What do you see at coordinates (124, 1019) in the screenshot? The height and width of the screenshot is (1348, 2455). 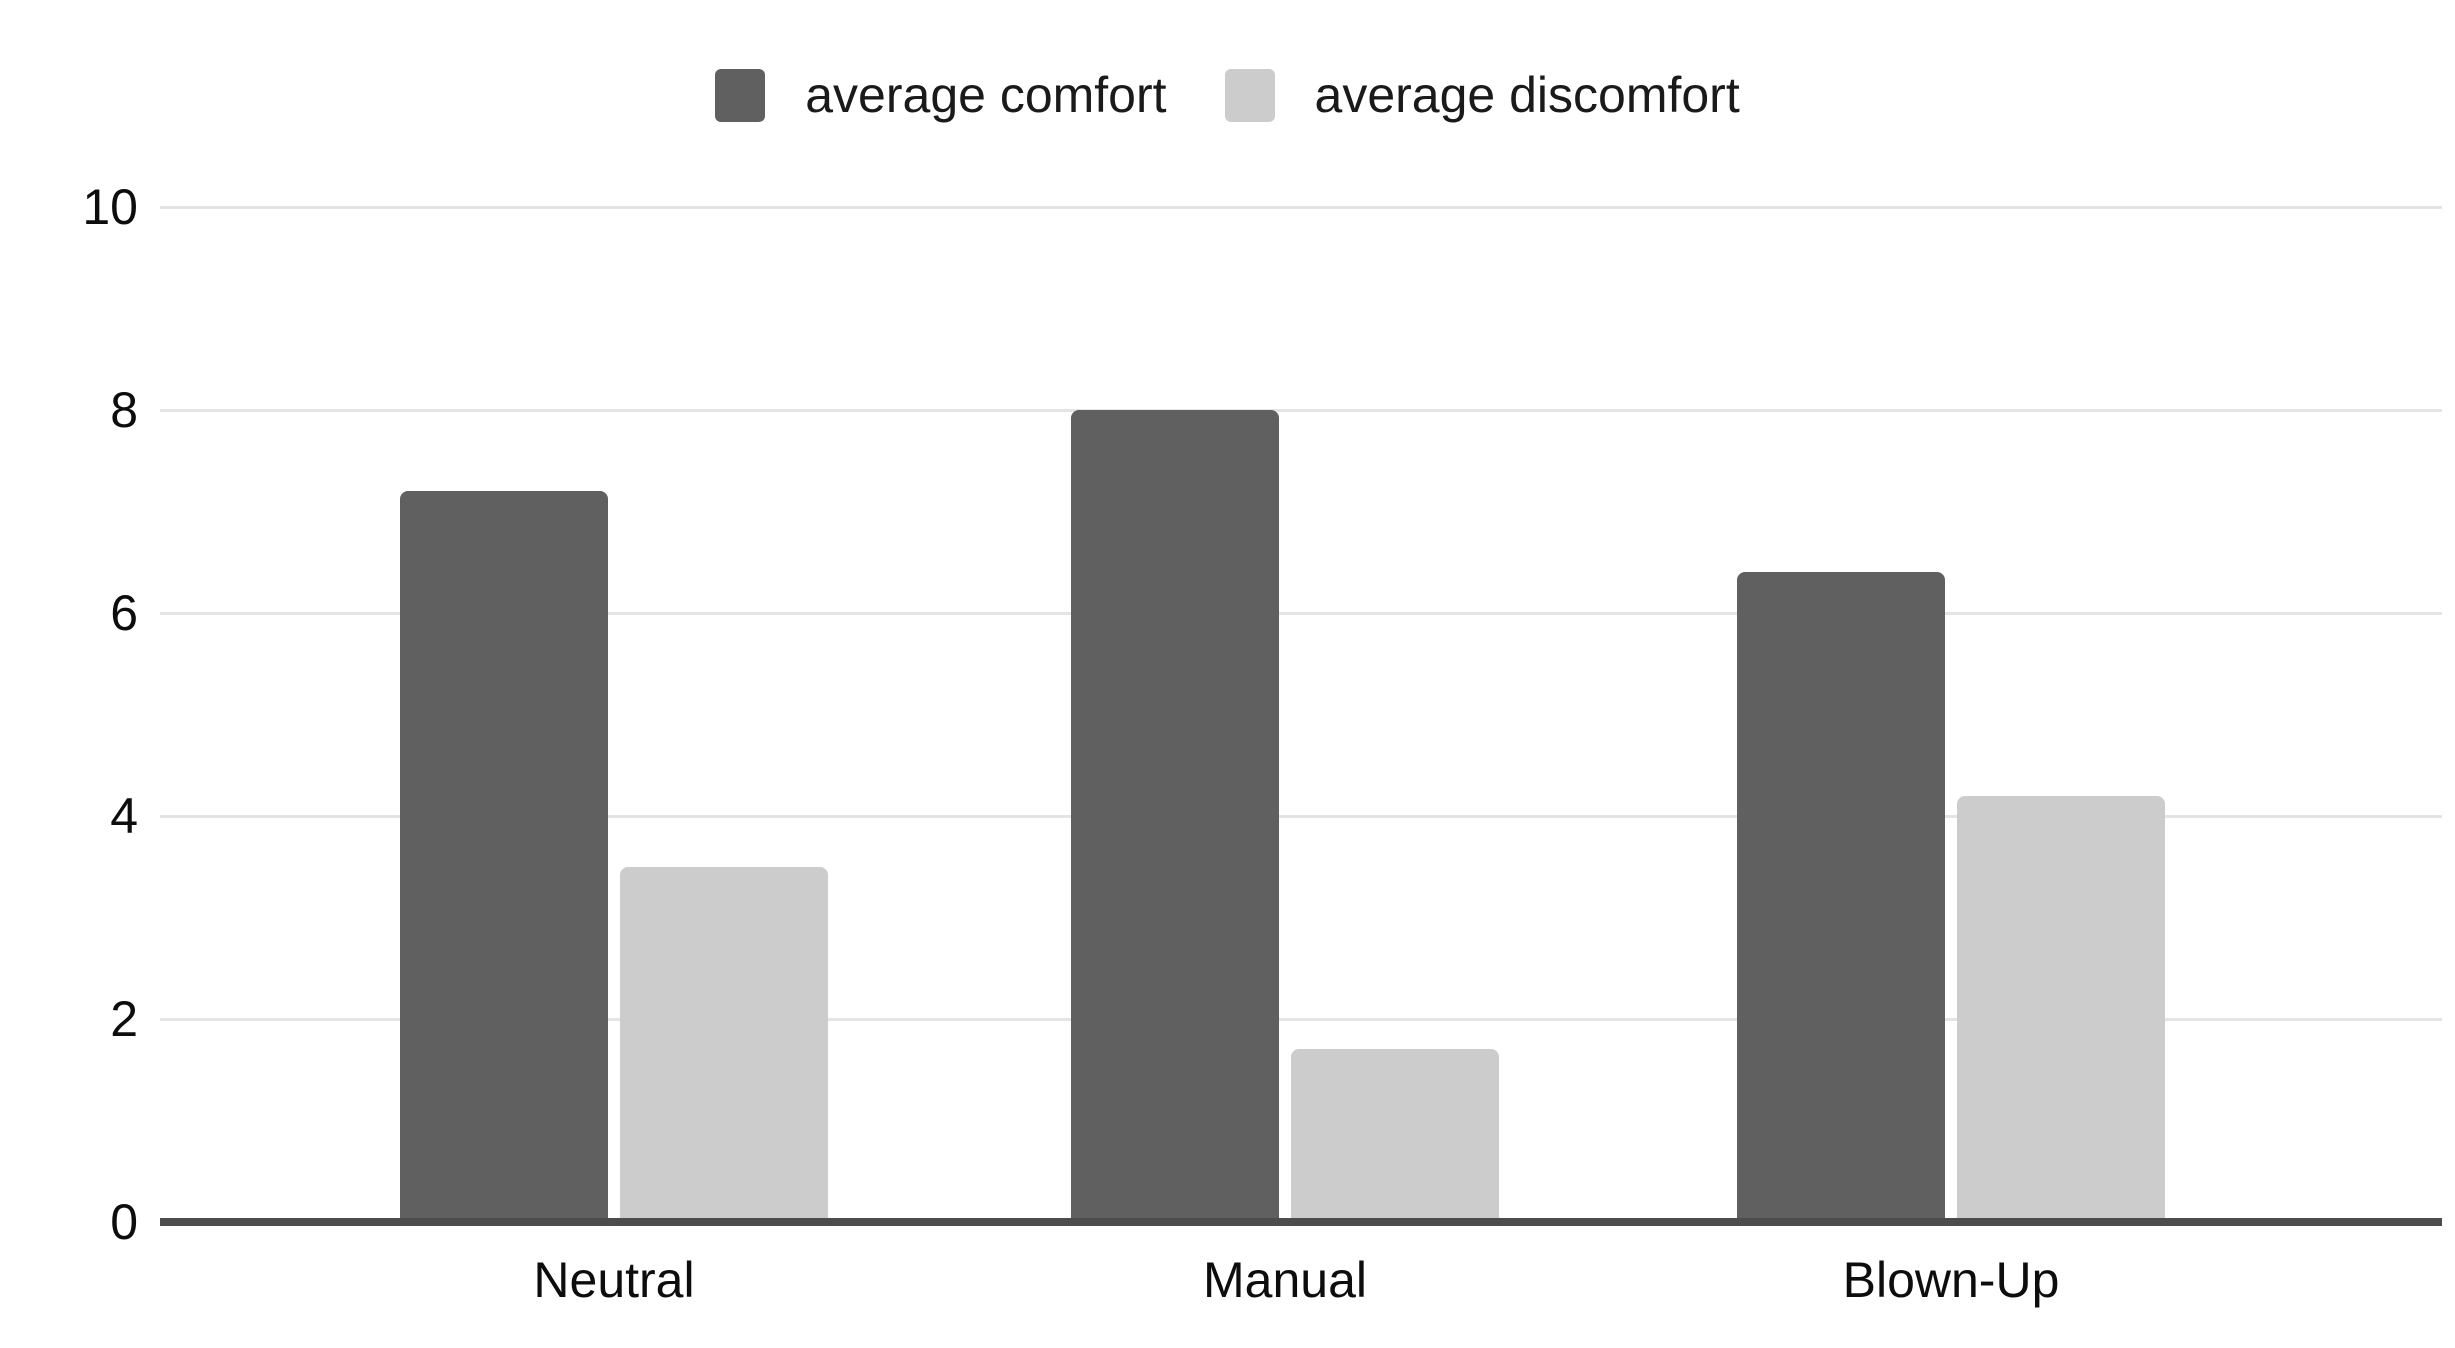 I see `y-axis-tick-label-2: 2` at bounding box center [124, 1019].